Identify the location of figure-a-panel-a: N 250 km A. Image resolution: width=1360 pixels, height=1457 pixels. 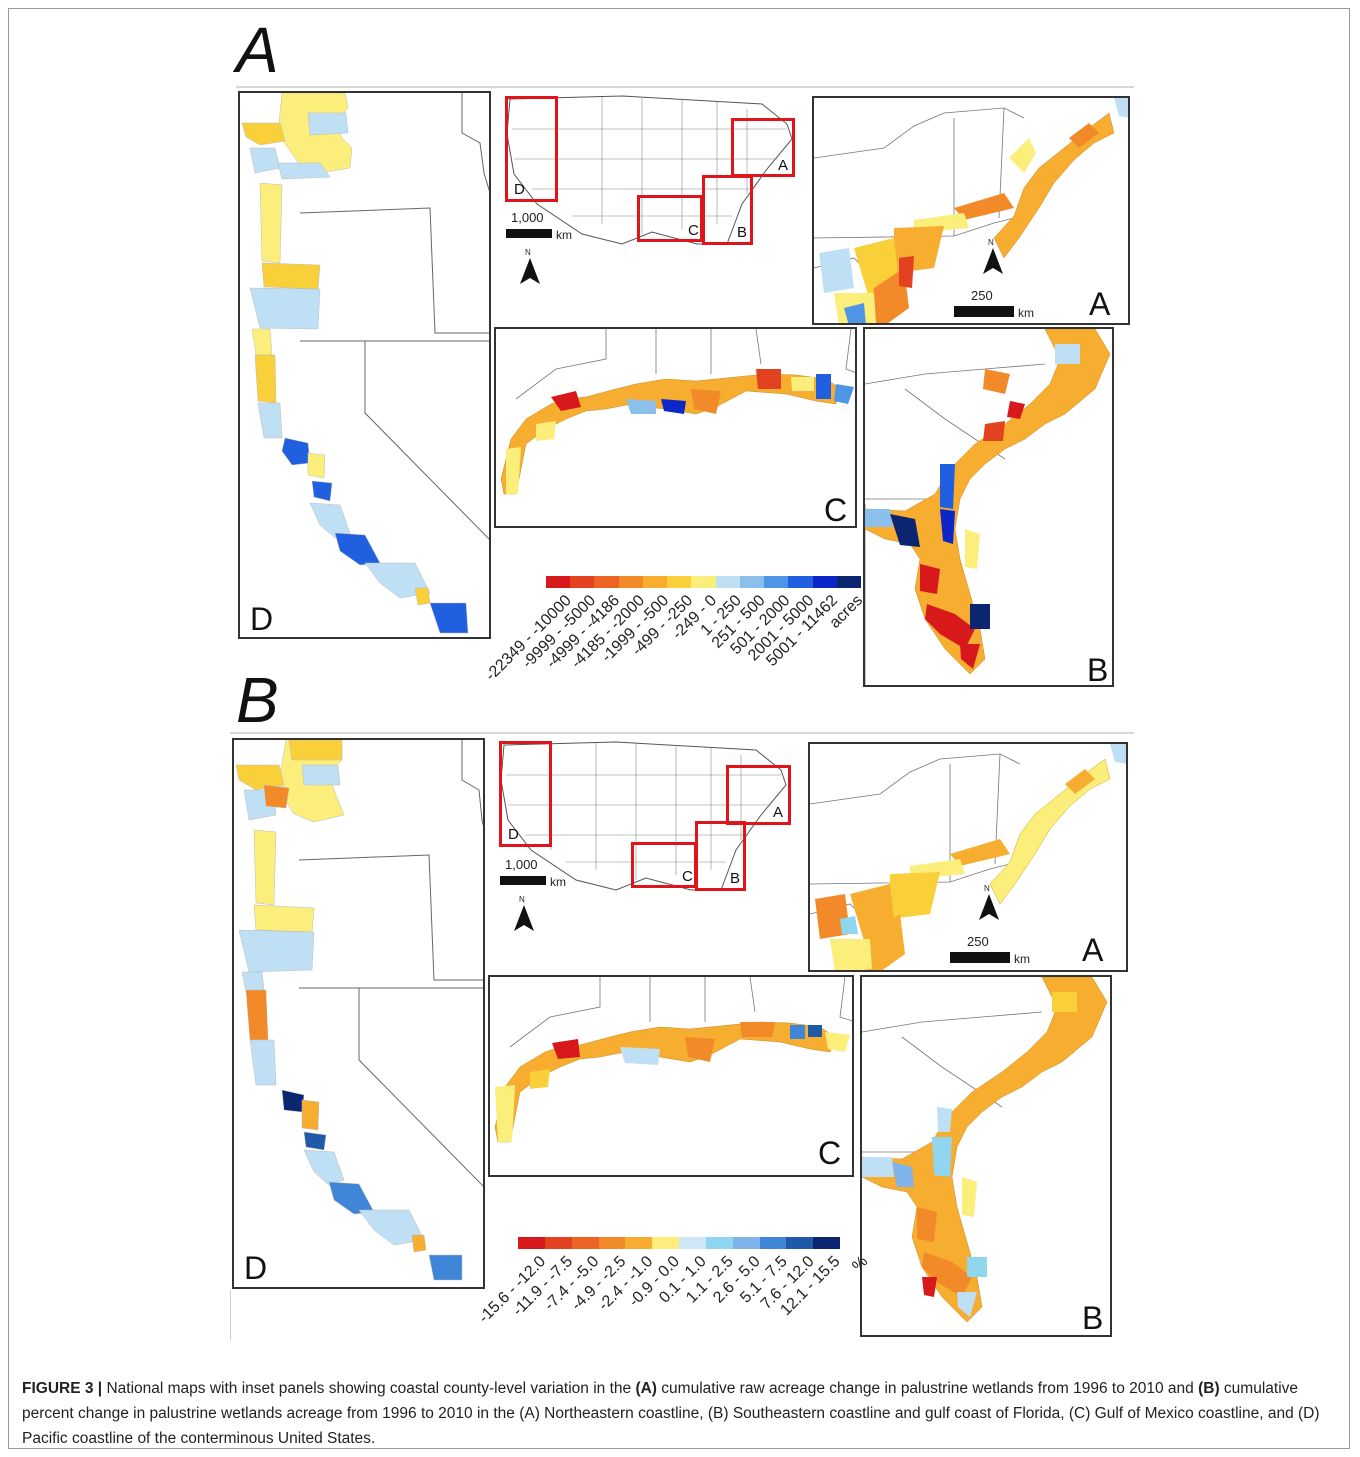
(971, 210).